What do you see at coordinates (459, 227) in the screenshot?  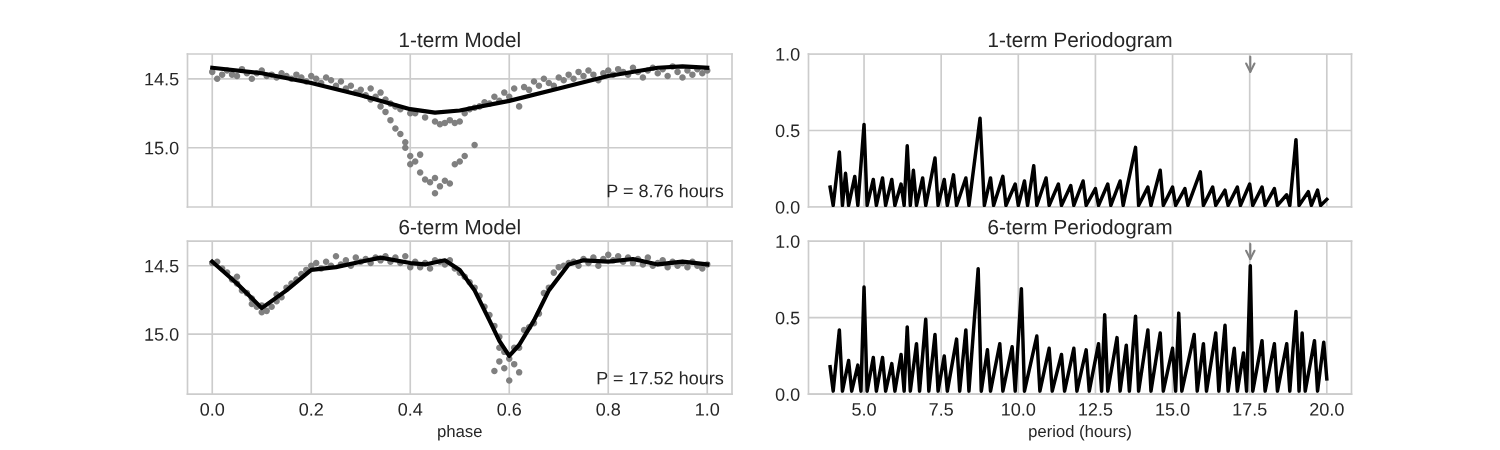 I see `chart-title: 6-term Model` at bounding box center [459, 227].